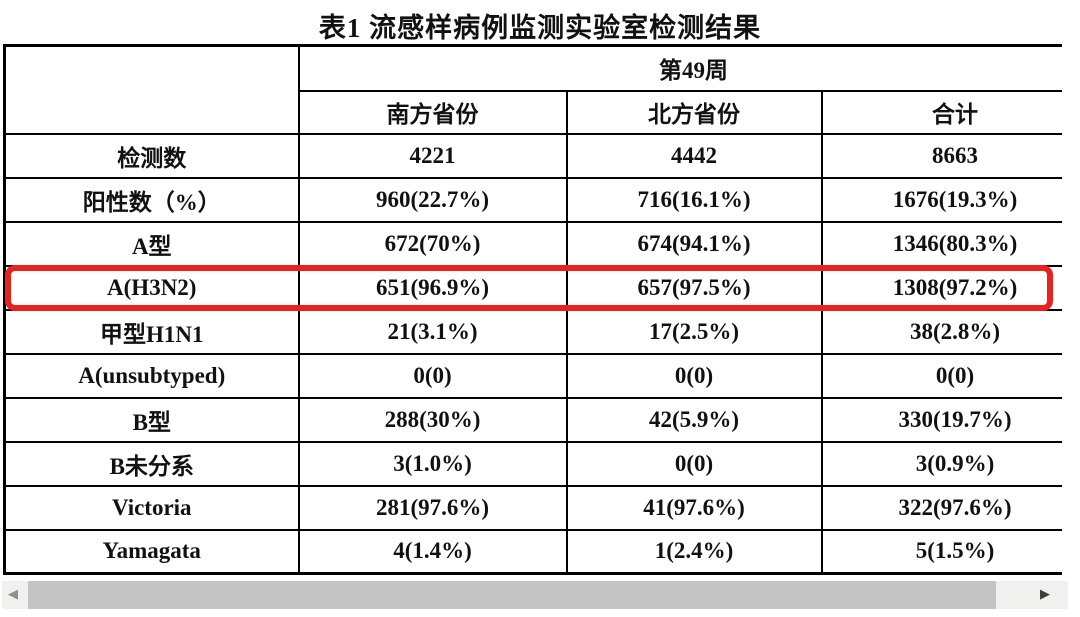 The image size is (1080, 617). I want to click on cell-south: 672(70%), so click(432, 243).